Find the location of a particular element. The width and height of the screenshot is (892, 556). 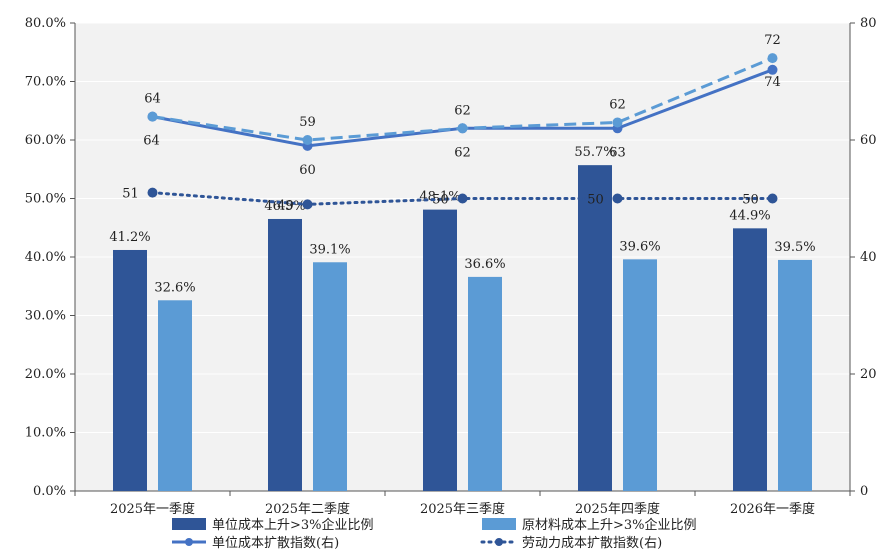

bar-data-label: 39.5% is located at coordinates (794, 247).